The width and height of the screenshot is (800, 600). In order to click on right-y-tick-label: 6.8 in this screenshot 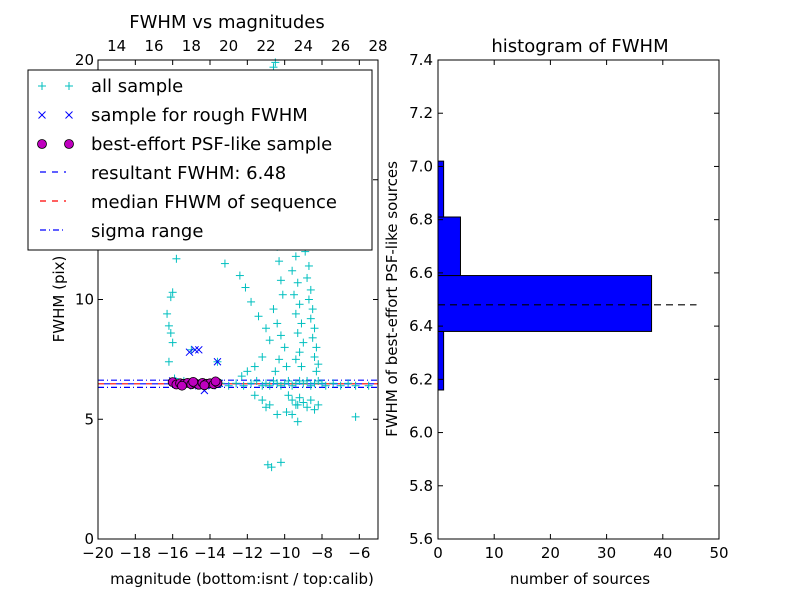, I will do `click(421, 220)`.